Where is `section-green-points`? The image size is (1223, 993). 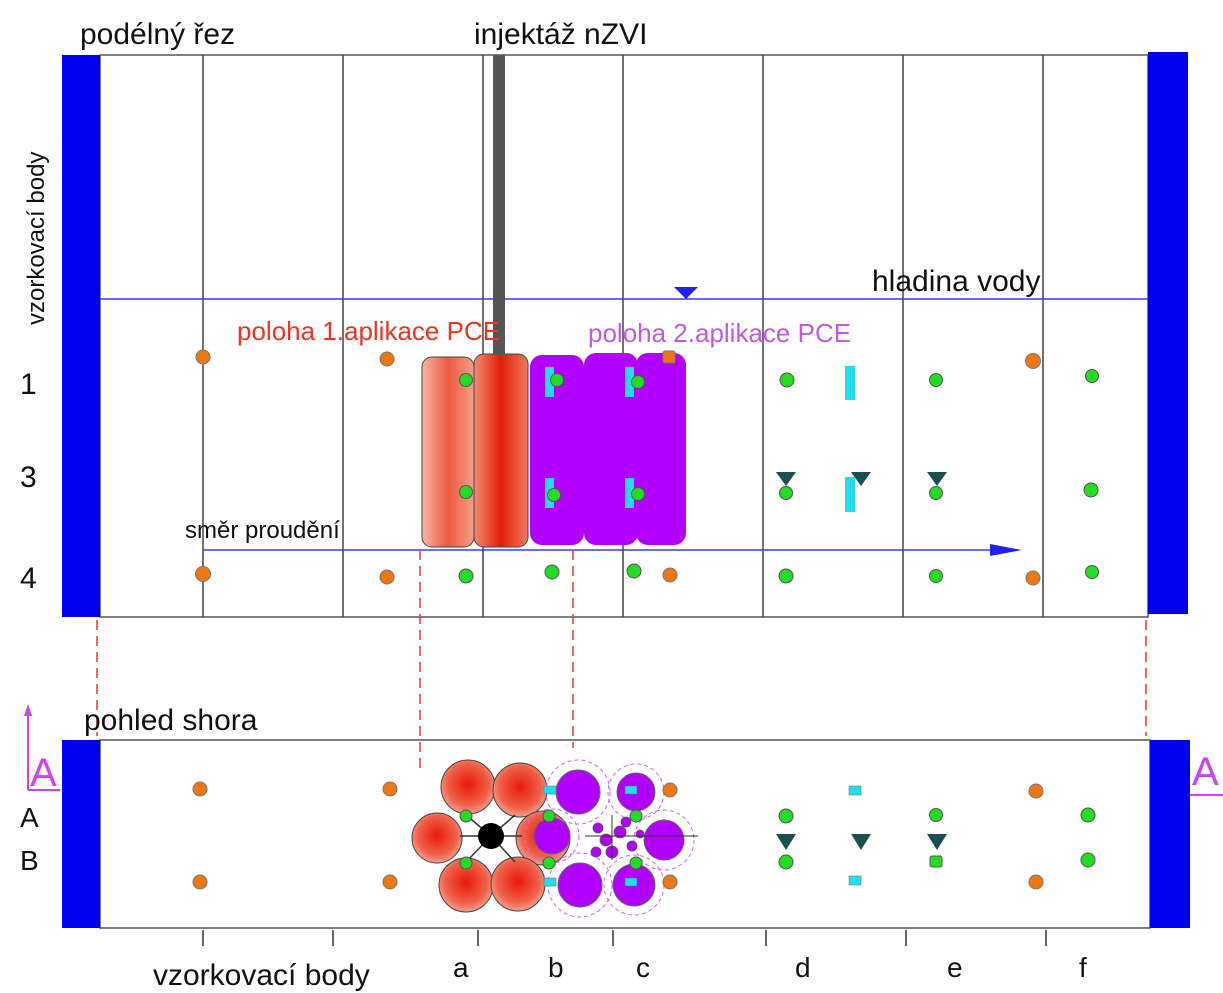
section-green-points is located at coordinates (778, 476).